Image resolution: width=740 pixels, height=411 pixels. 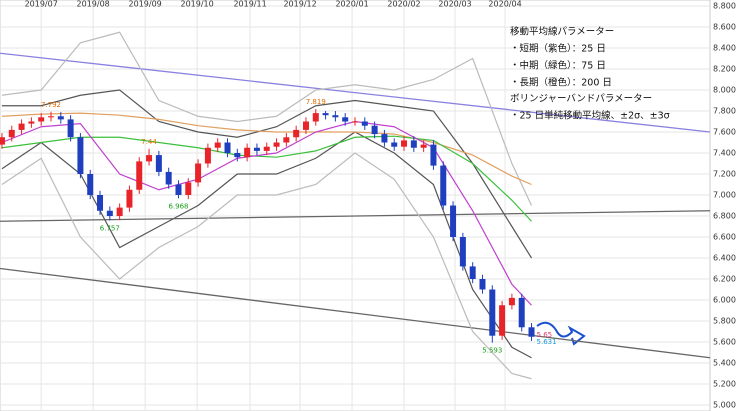 What do you see at coordinates (724, 321) in the screenshot?
I see `y-tick-label: 5.800` at bounding box center [724, 321].